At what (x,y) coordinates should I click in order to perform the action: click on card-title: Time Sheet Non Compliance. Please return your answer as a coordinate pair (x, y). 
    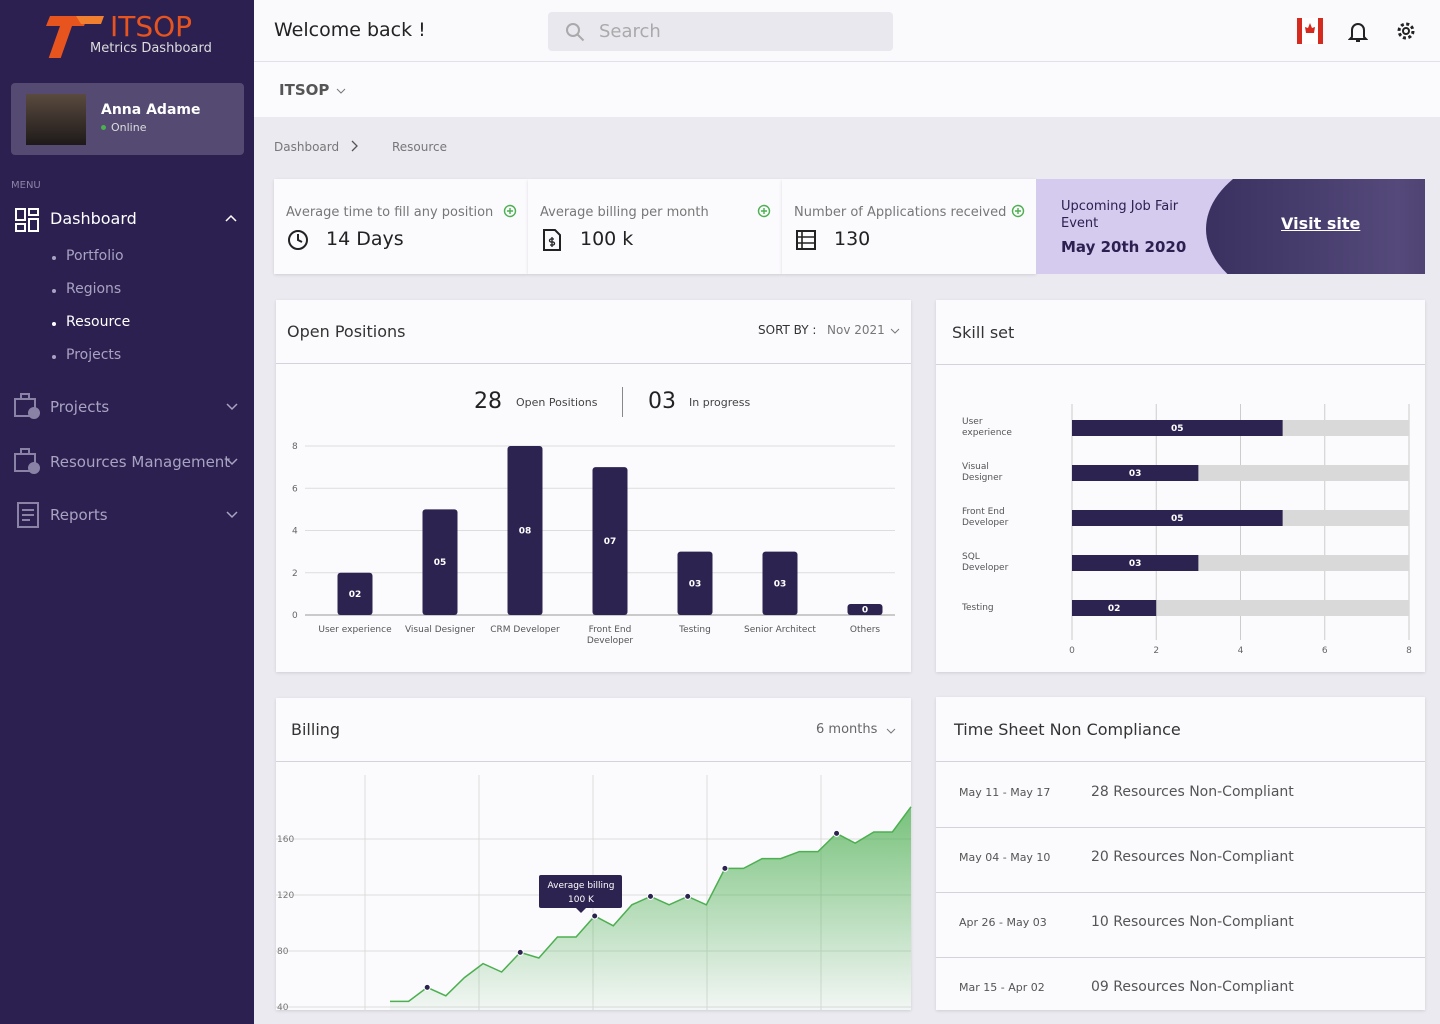
    Looking at the image, I should click on (1067, 729).